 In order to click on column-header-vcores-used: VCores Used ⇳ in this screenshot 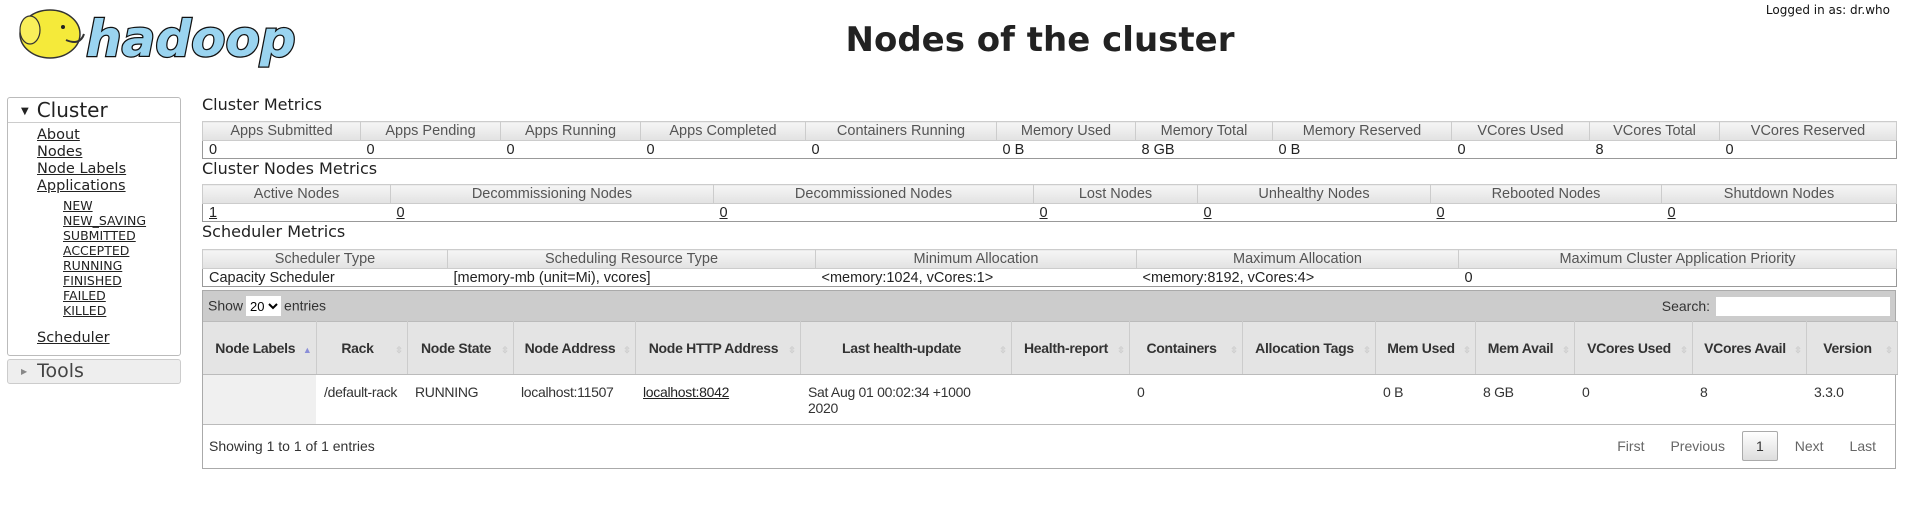, I will do `click(1633, 348)`.